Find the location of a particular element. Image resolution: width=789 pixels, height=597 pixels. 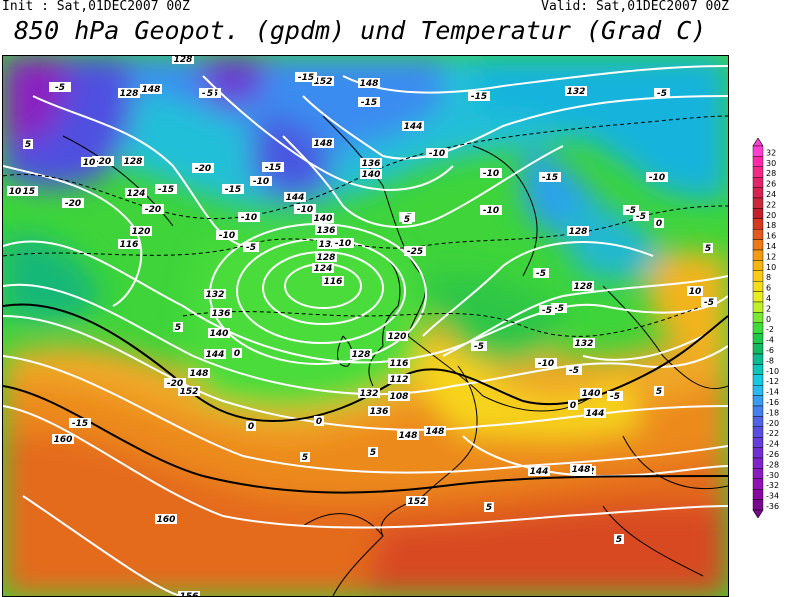

geopotential-label: 120 is located at coordinates (397, 337).